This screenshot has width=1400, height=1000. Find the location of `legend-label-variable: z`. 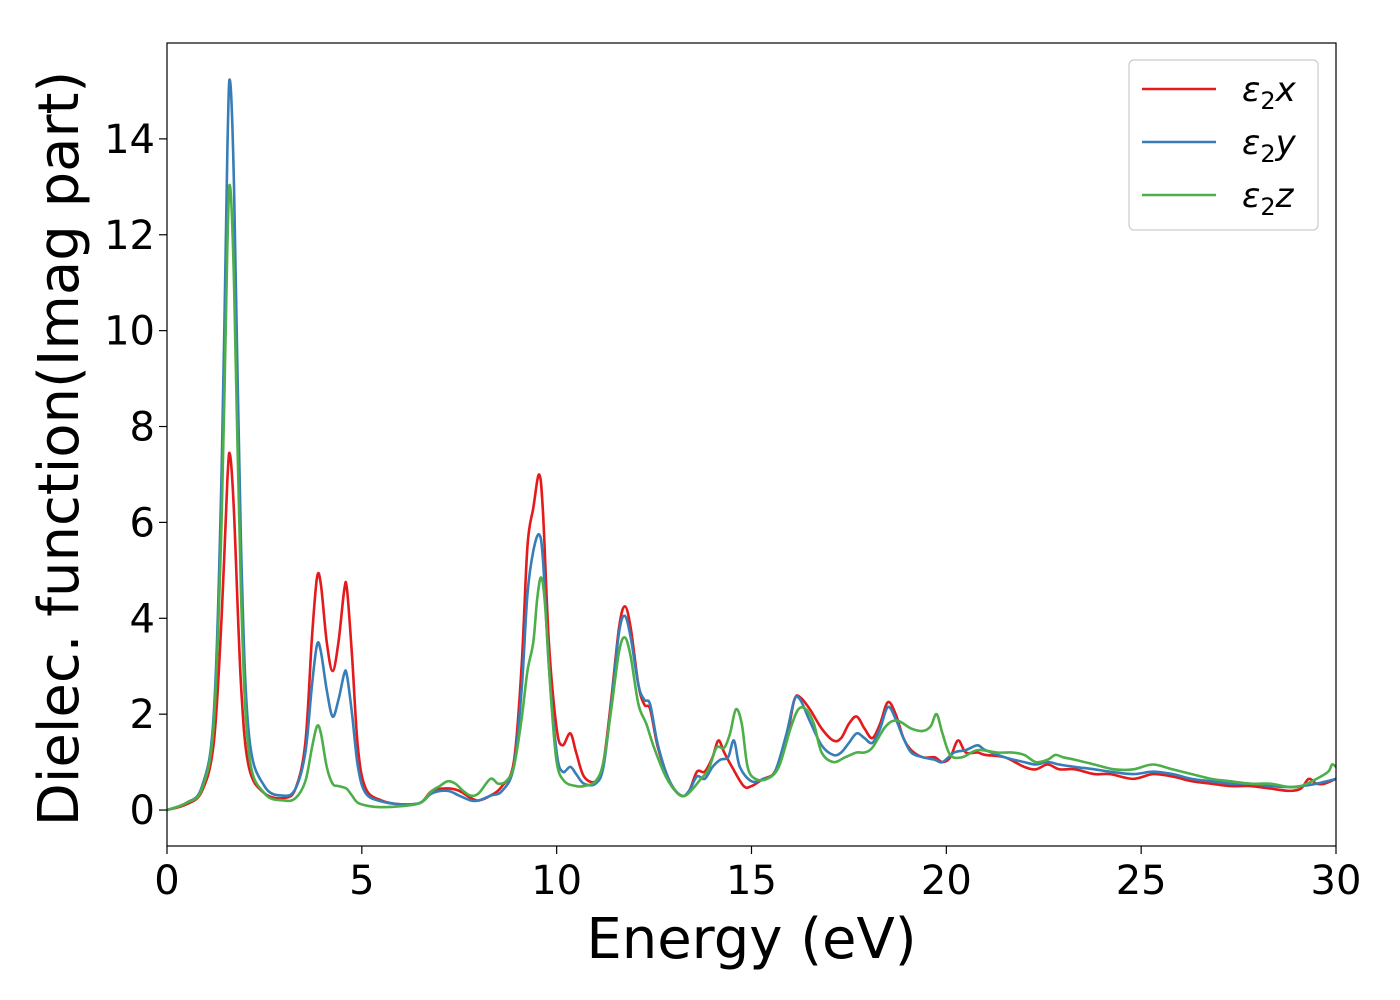

legend-label-variable: z is located at coordinates (1285, 196).